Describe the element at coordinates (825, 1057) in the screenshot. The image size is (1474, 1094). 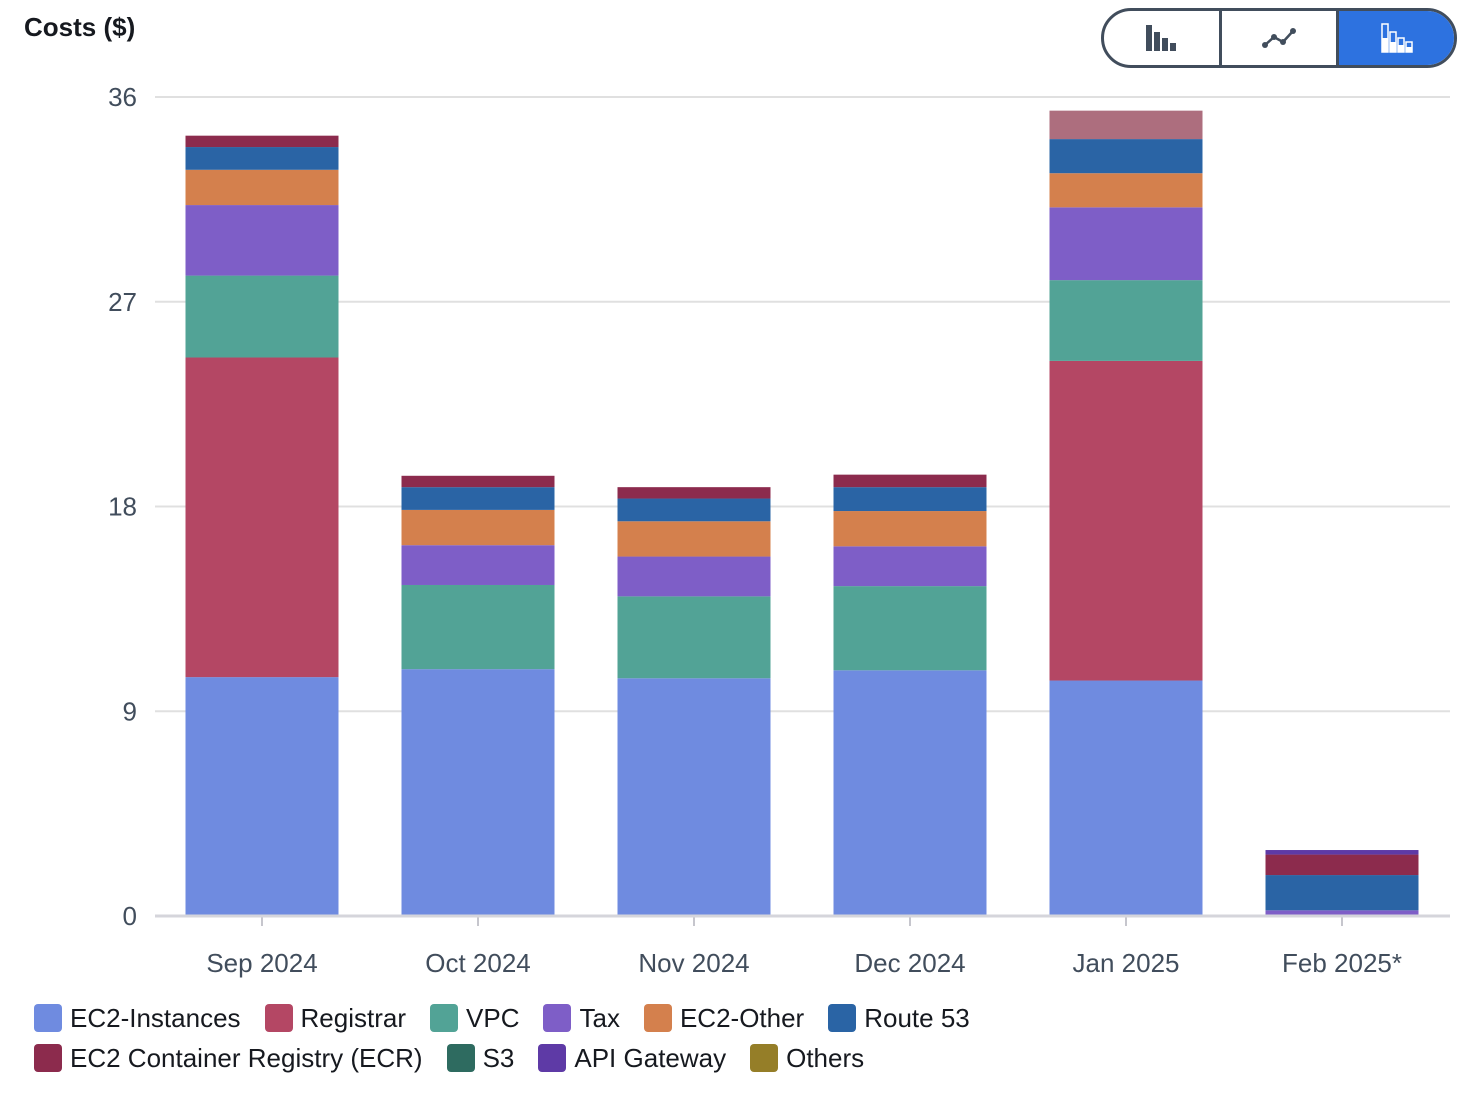
I see `legend-label: Others` at that location.